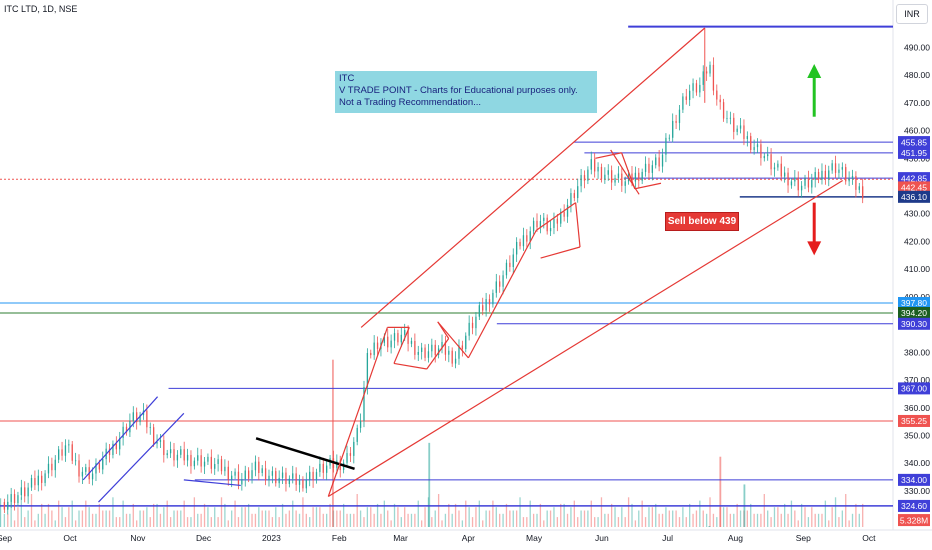  What do you see at coordinates (917, 436) in the screenshot?
I see `y-tick-label: 350.00` at bounding box center [917, 436].